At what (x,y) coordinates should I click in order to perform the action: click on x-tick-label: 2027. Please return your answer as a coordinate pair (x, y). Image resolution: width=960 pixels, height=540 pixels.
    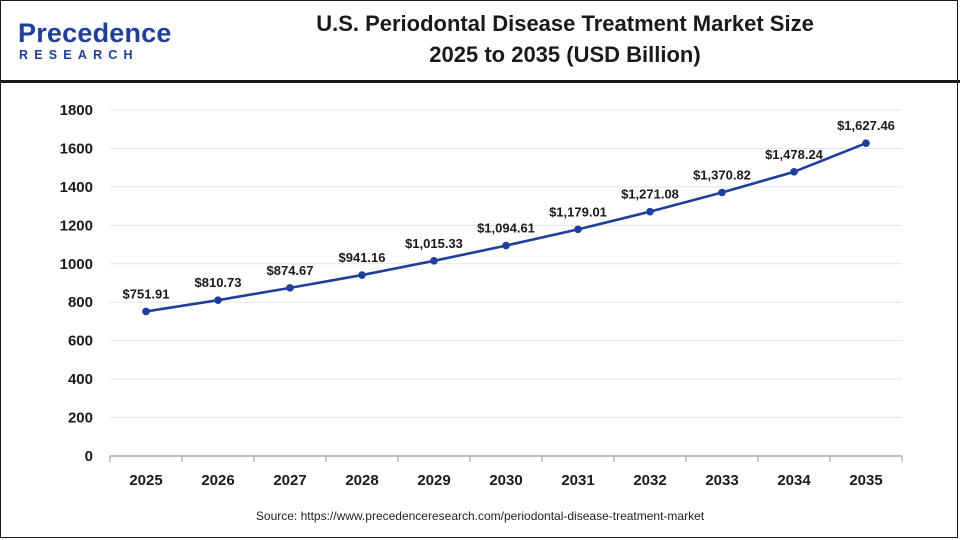
    Looking at the image, I should click on (289, 480).